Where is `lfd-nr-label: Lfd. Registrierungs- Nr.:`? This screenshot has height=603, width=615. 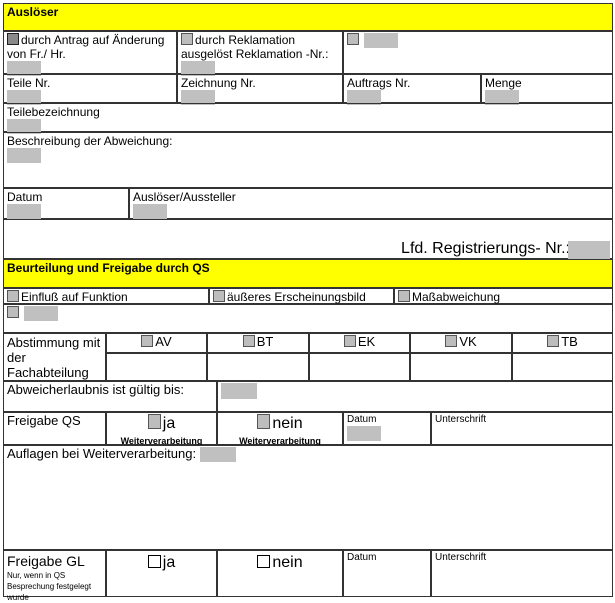 lfd-nr-label: Lfd. Registrierungs- Nr.: is located at coordinates (485, 248).